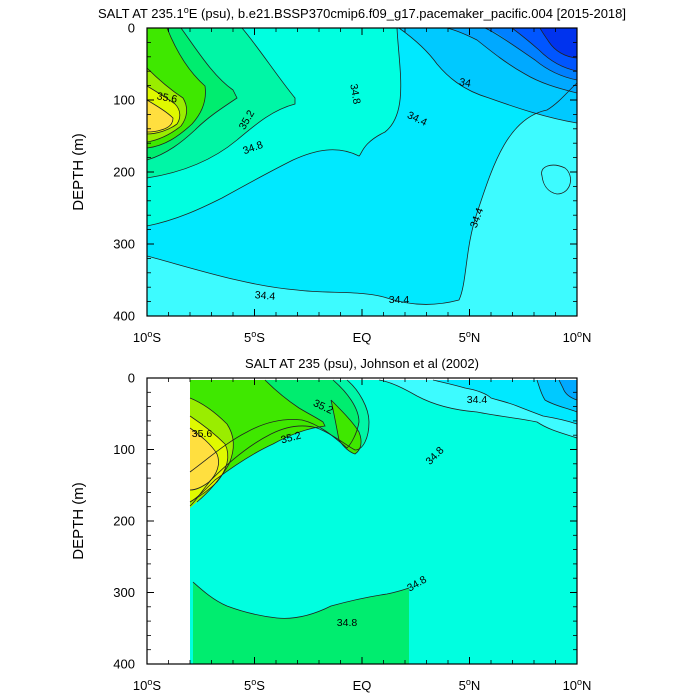 The image size is (700, 700). Describe the element at coordinates (362, 363) in the screenshot. I see `bottom-chart-title: SALT AT 235 (psu), Johnson et al (2002)` at that location.